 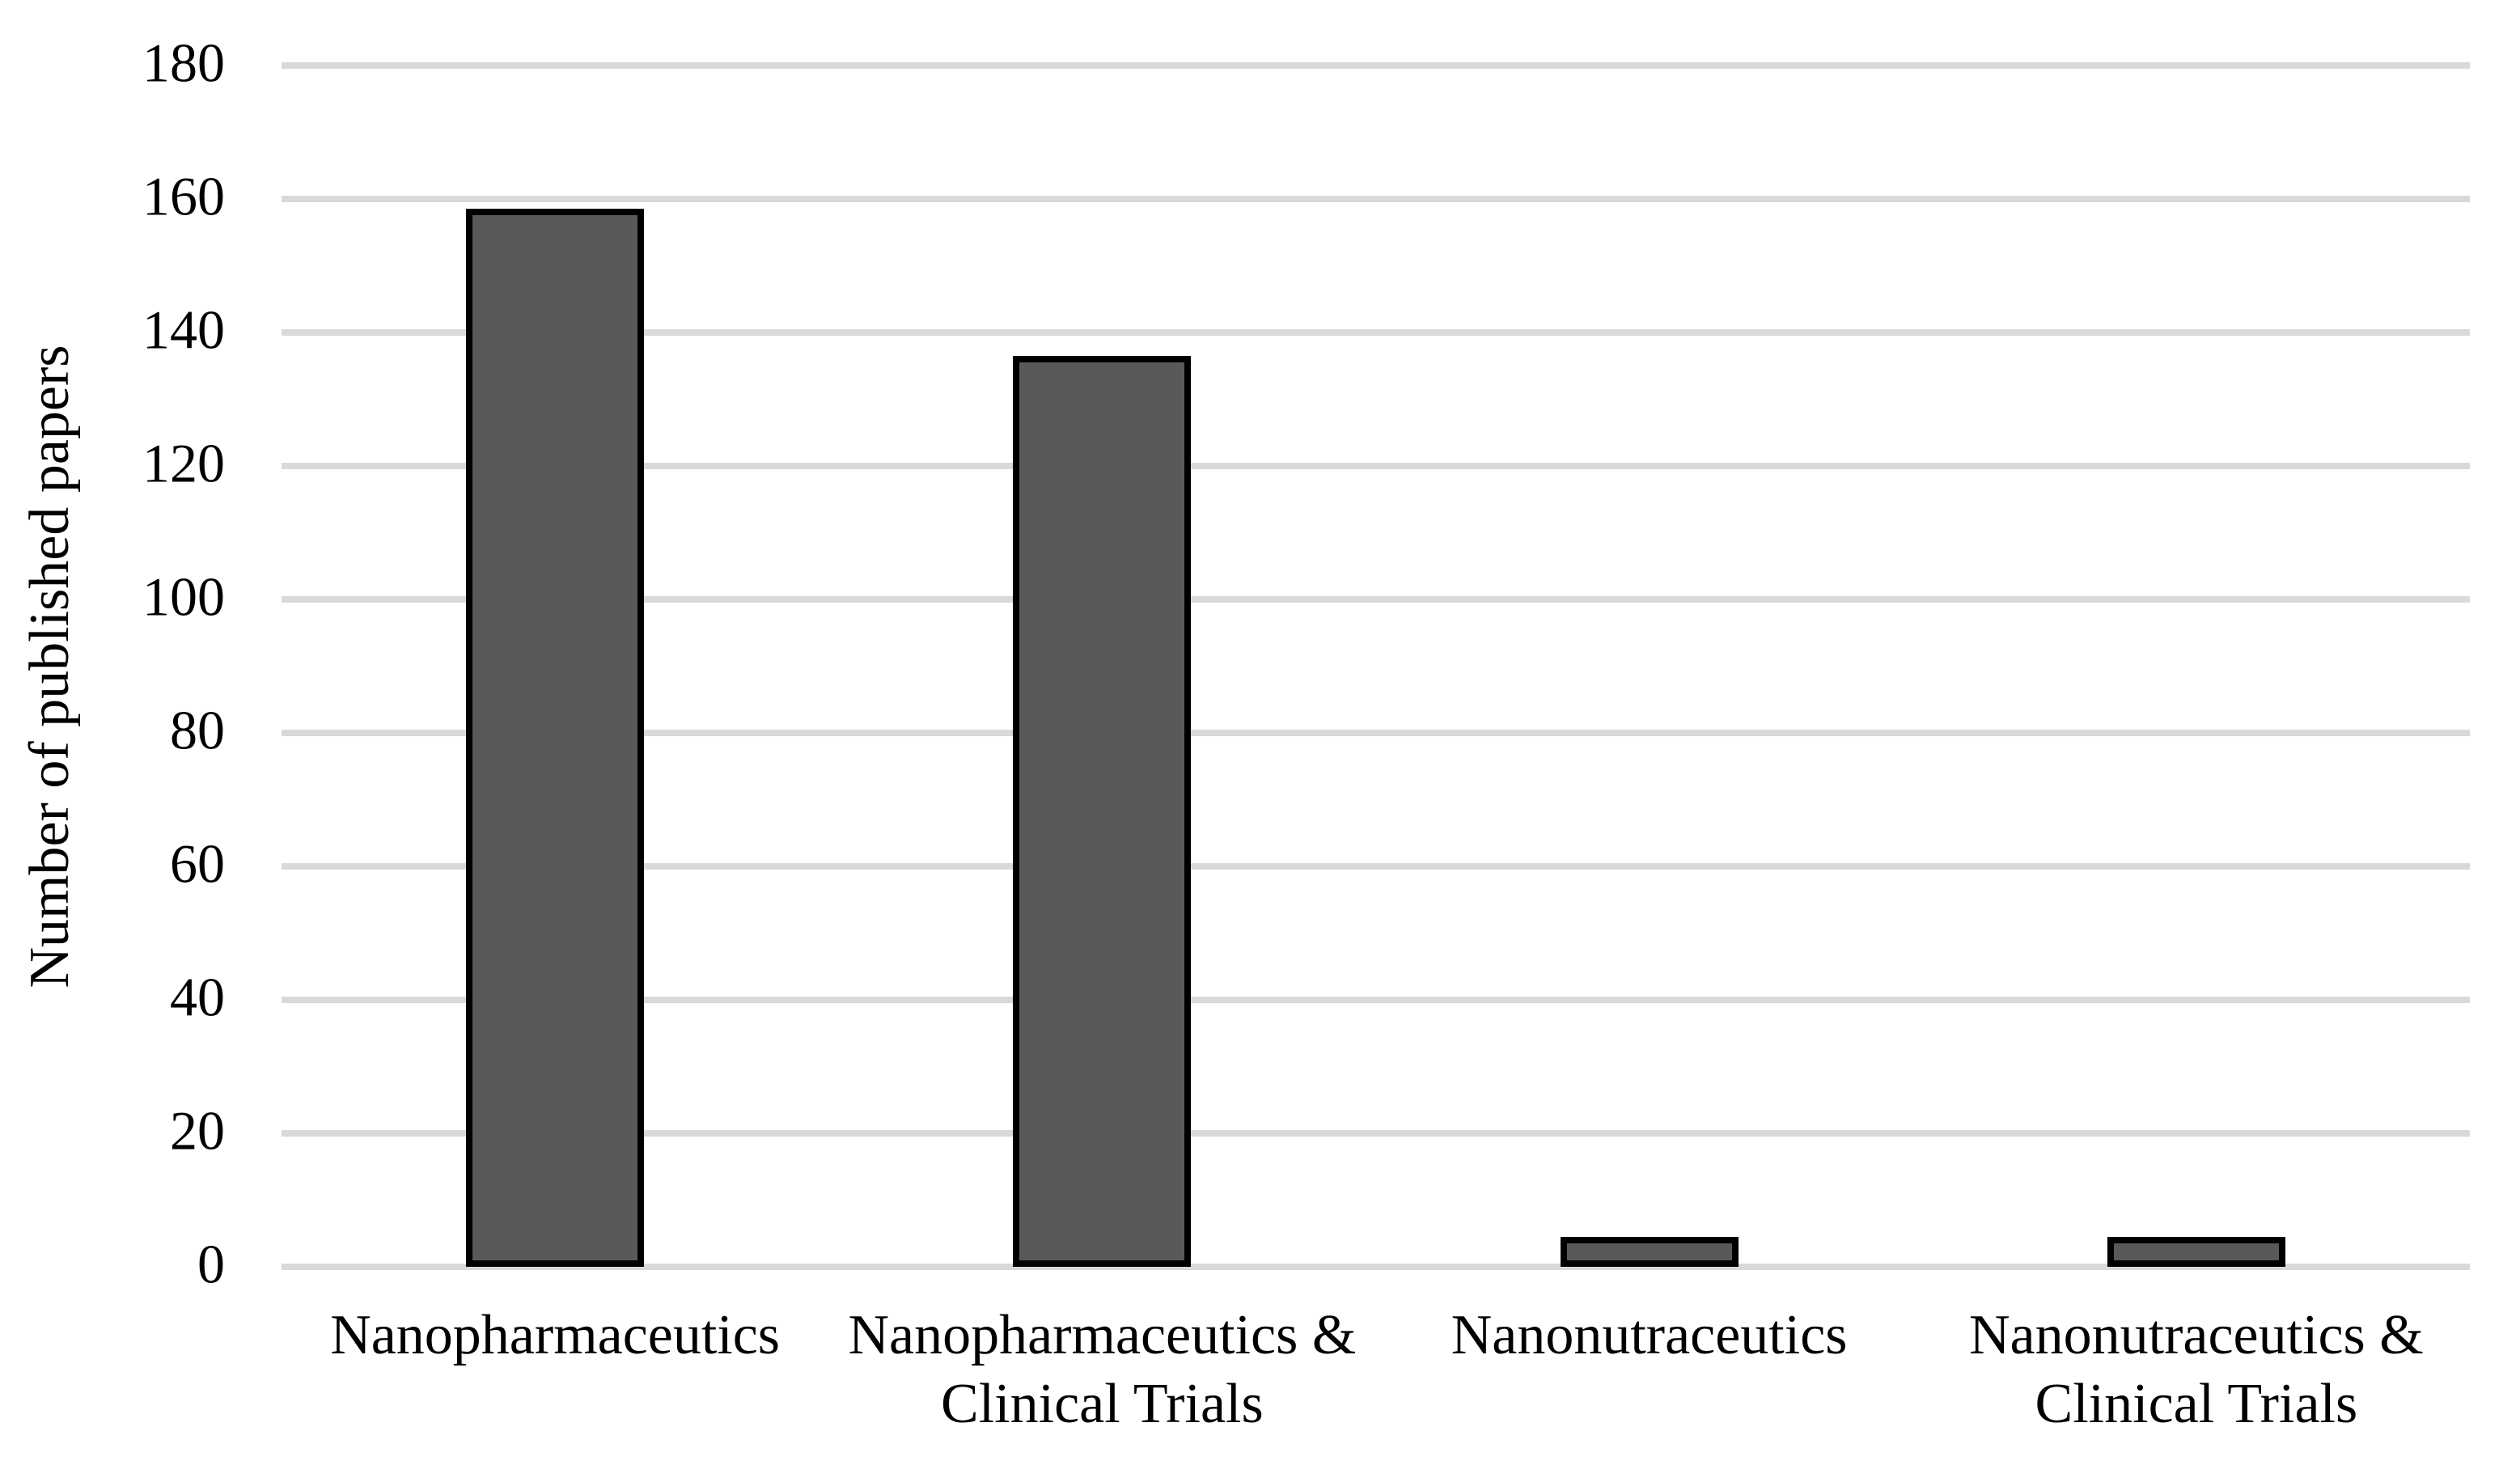 I want to click on y-tick-label-0: 0, so click(x=211, y=1264).